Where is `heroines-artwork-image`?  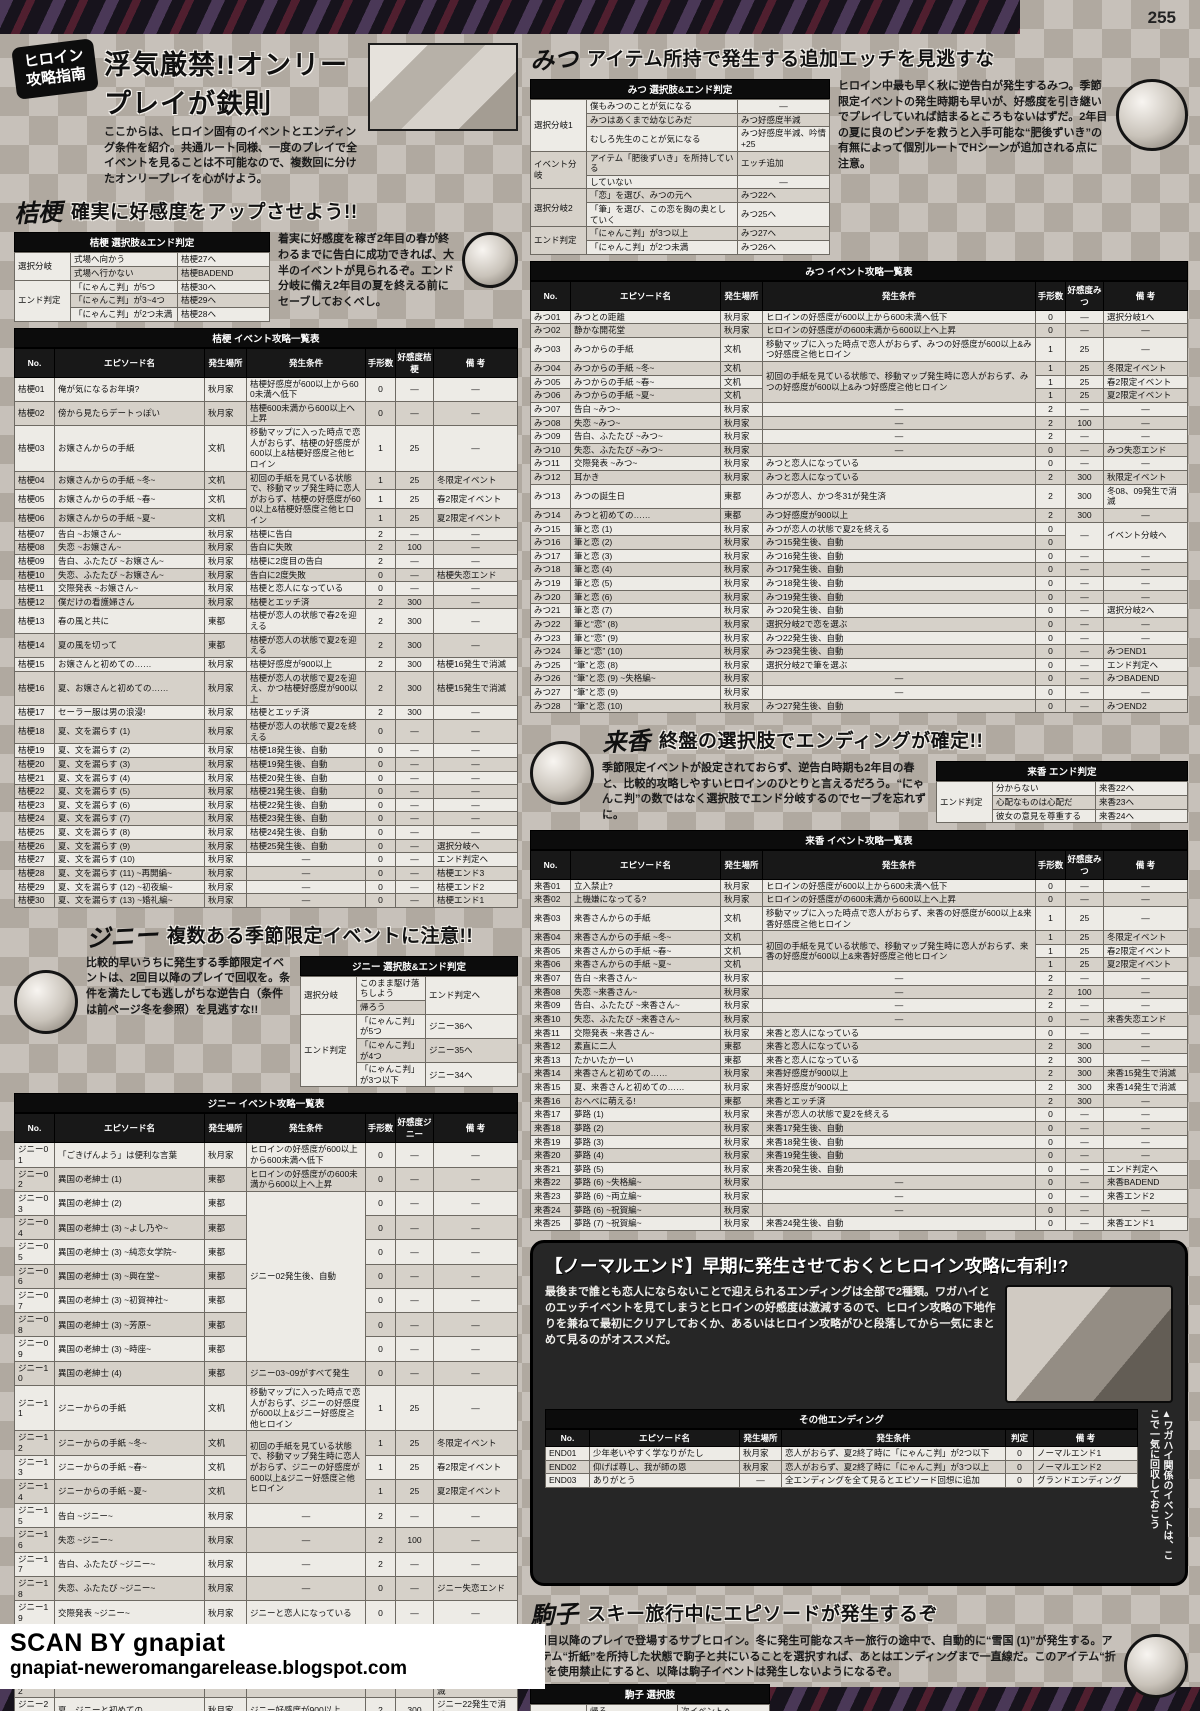
heroines-artwork-image is located at coordinates (443, 87).